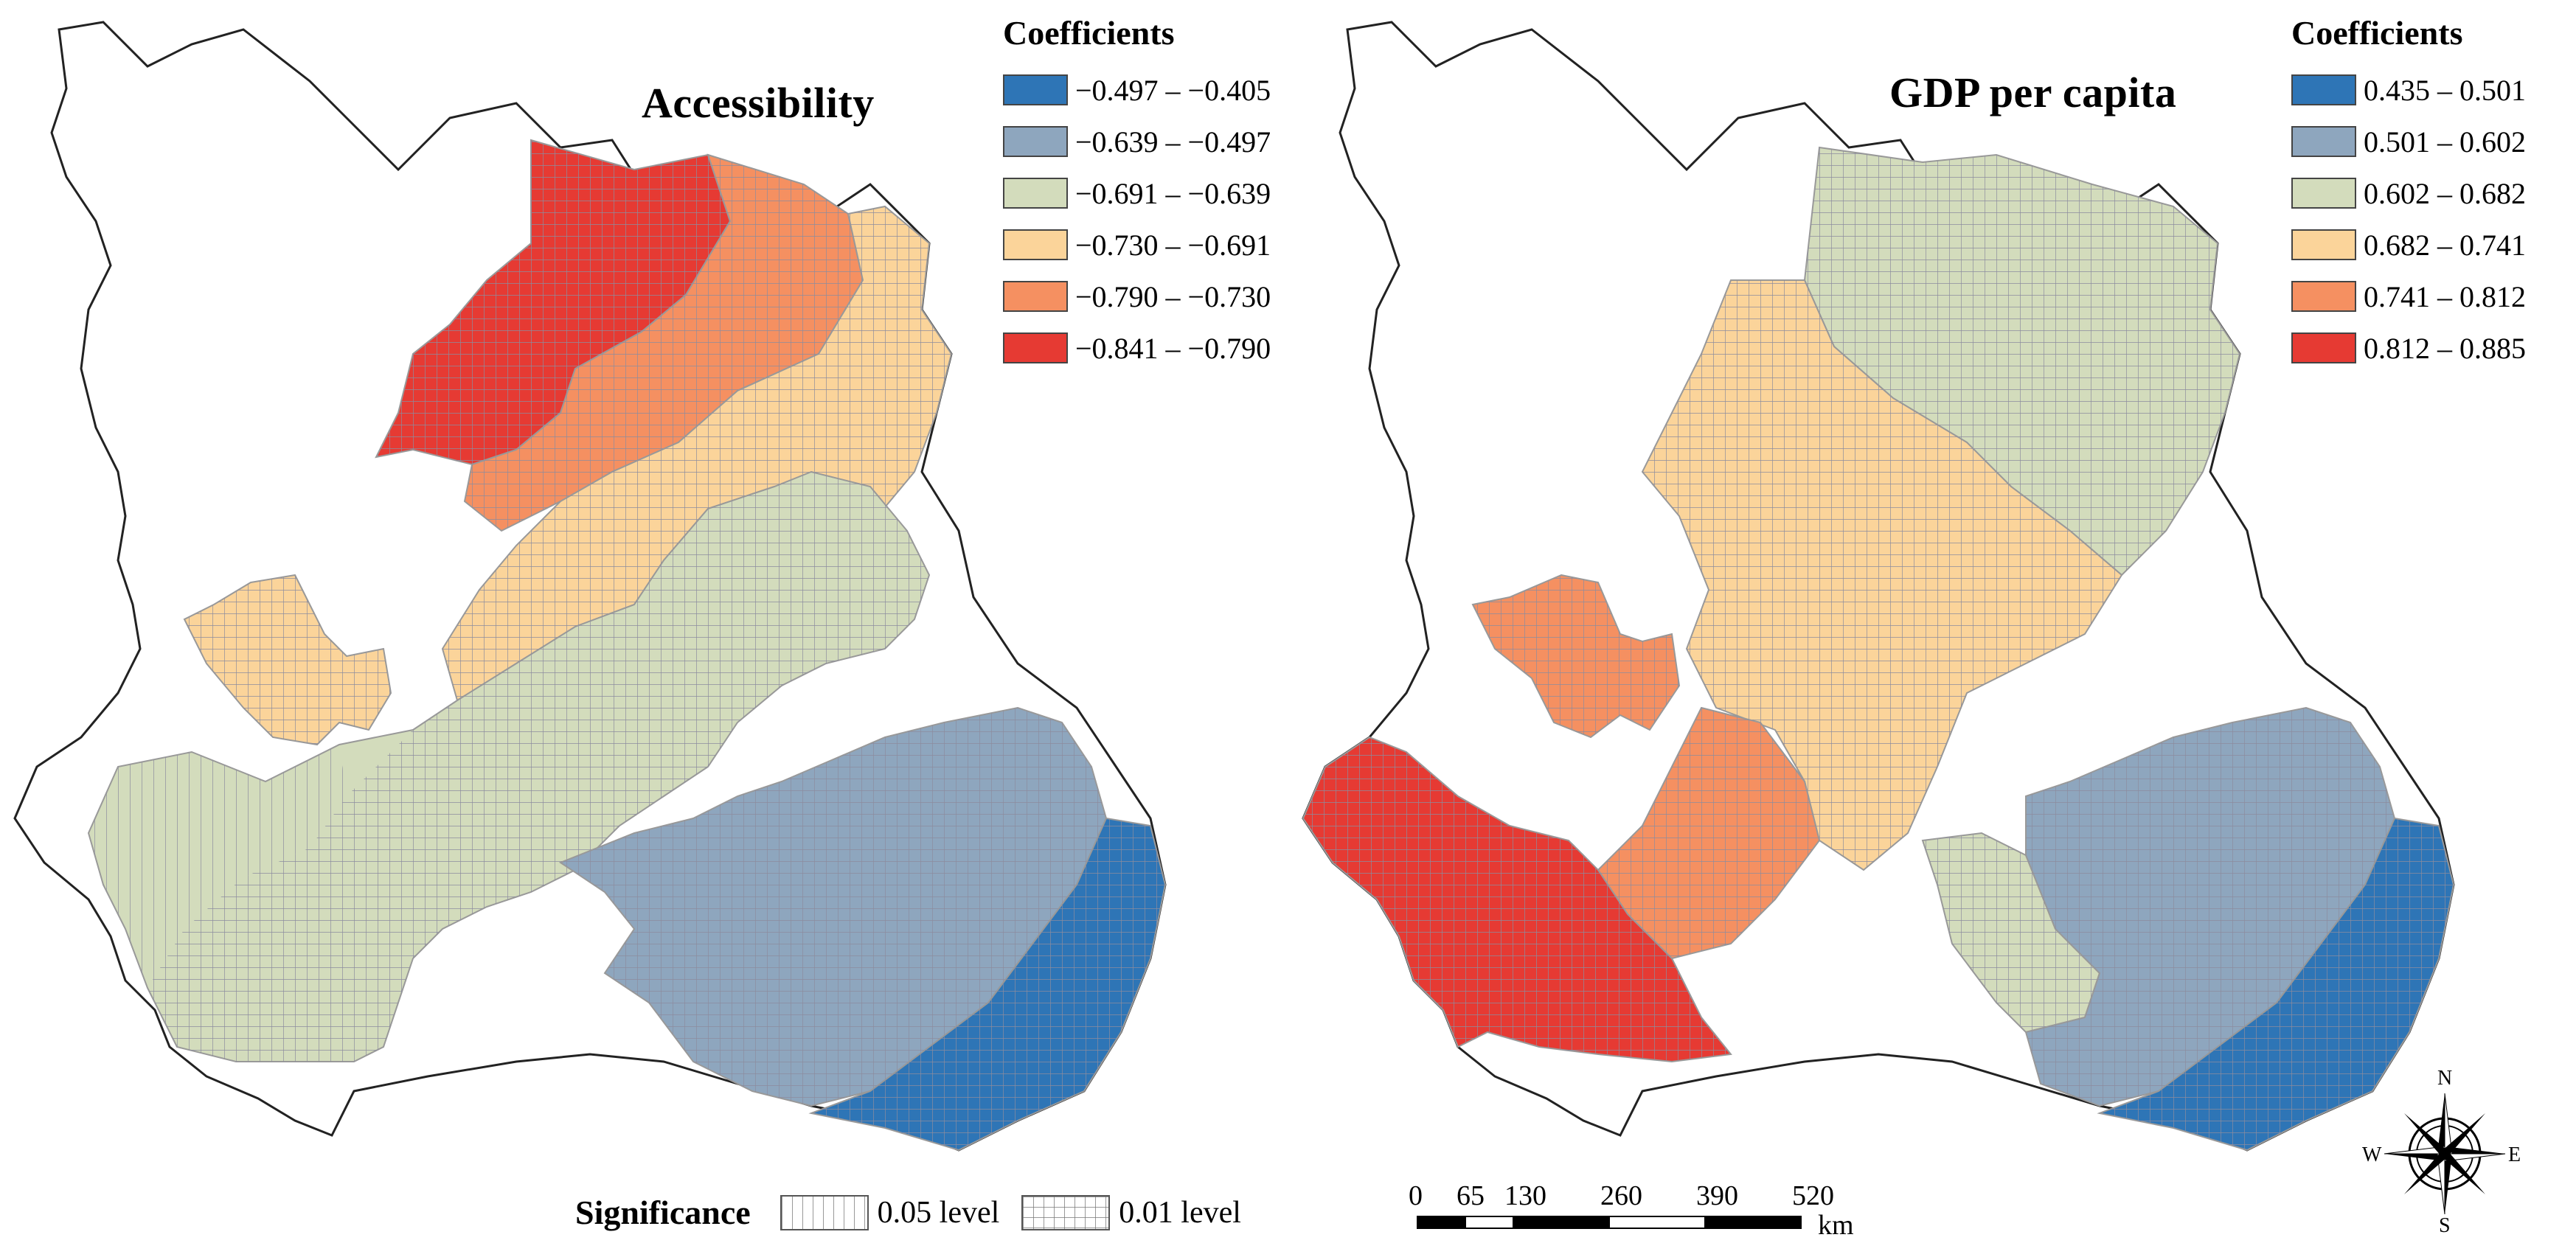 The height and width of the screenshot is (1257, 2576). Describe the element at coordinates (1717, 1195) in the screenshot. I see `scale-tick-label: 390` at that location.